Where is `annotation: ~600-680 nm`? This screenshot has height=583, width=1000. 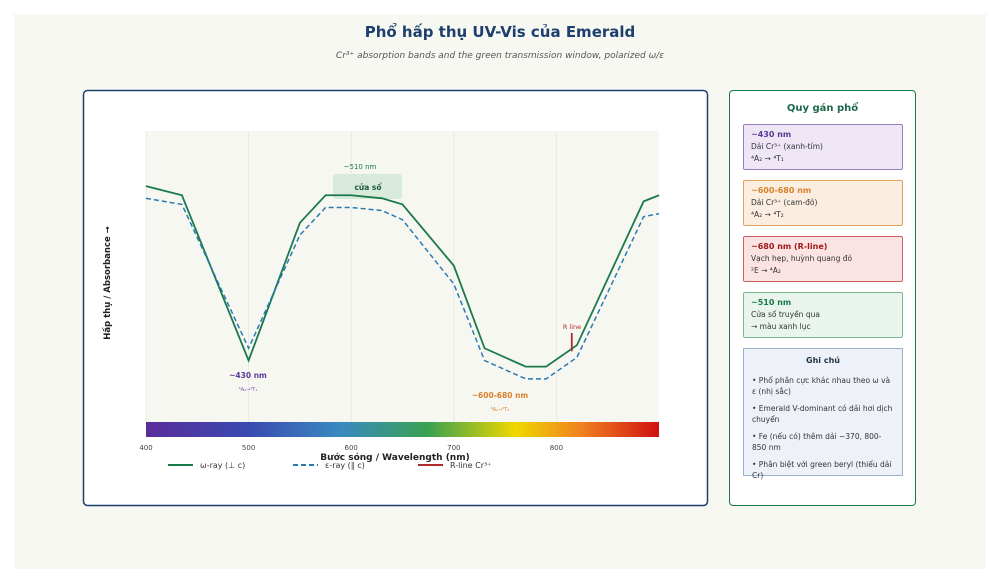
annotation: ~600-680 nm is located at coordinates (500, 395).